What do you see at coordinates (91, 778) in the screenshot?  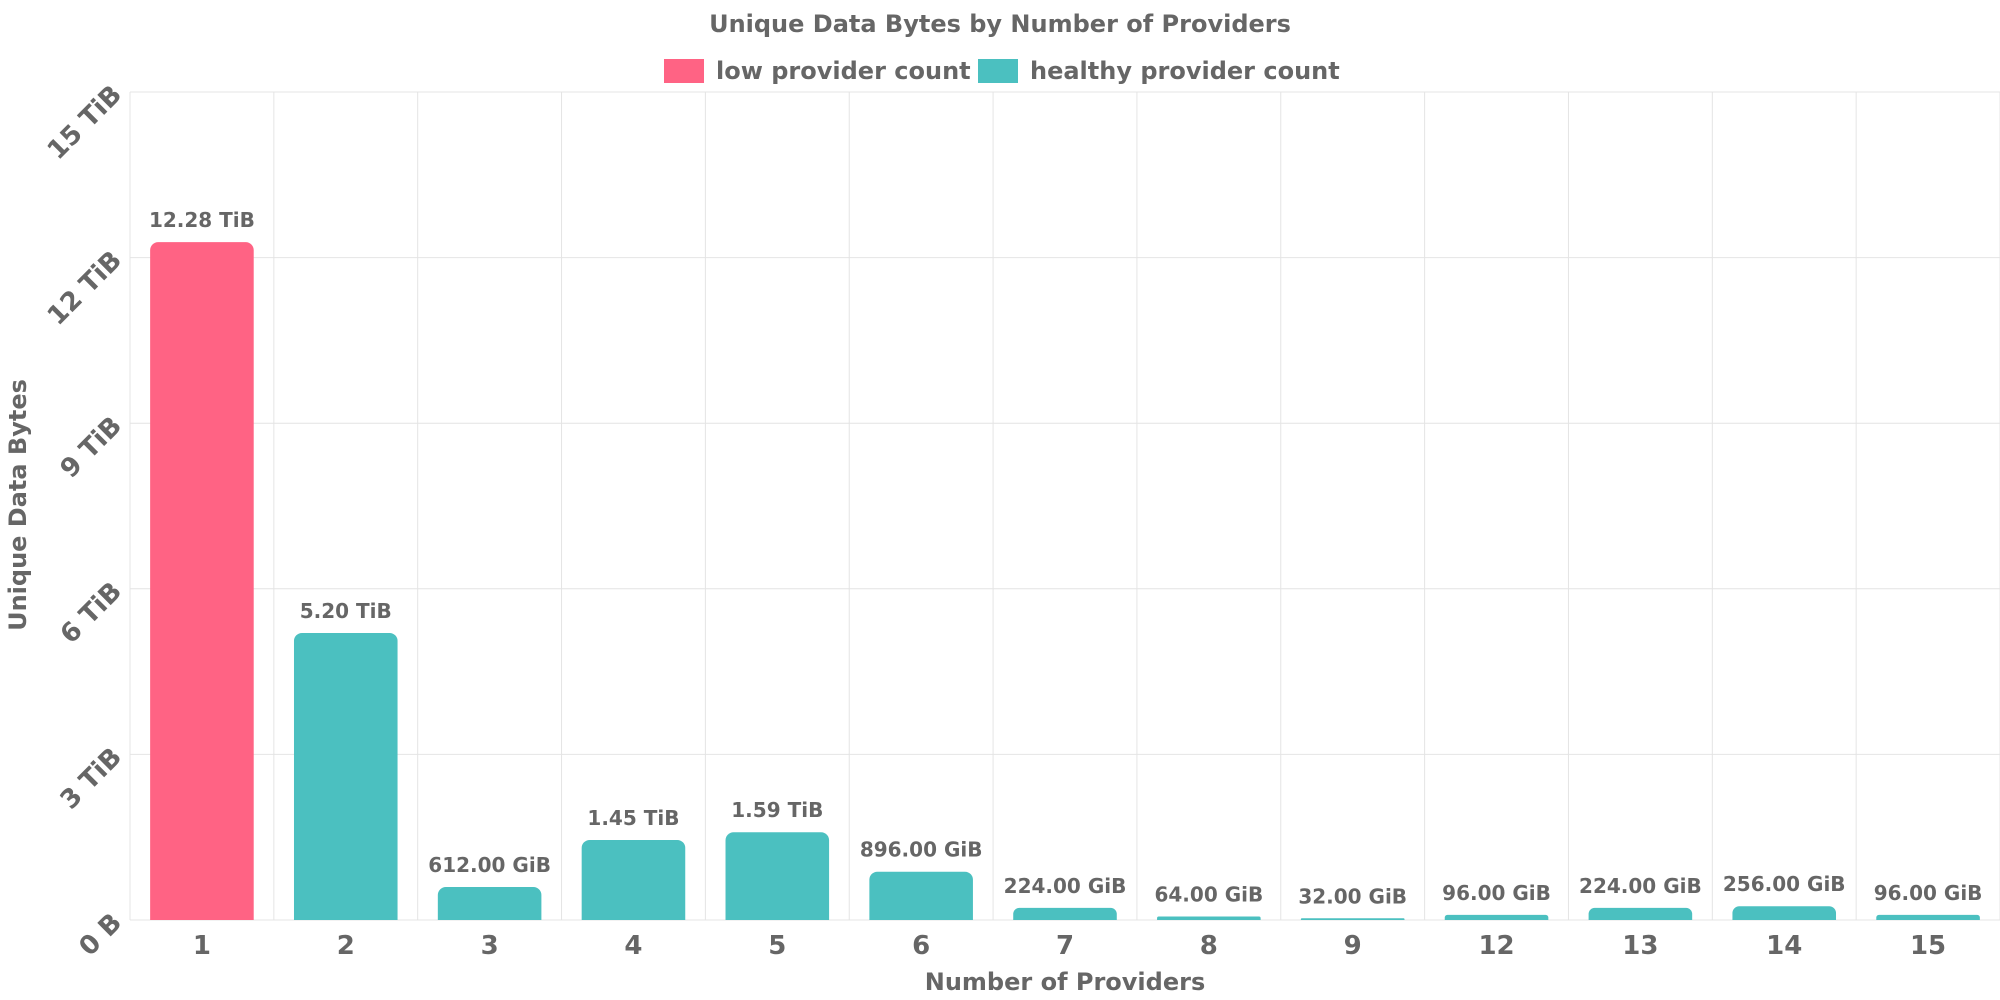 I see `y-tick-1: 3 TiB` at bounding box center [91, 778].